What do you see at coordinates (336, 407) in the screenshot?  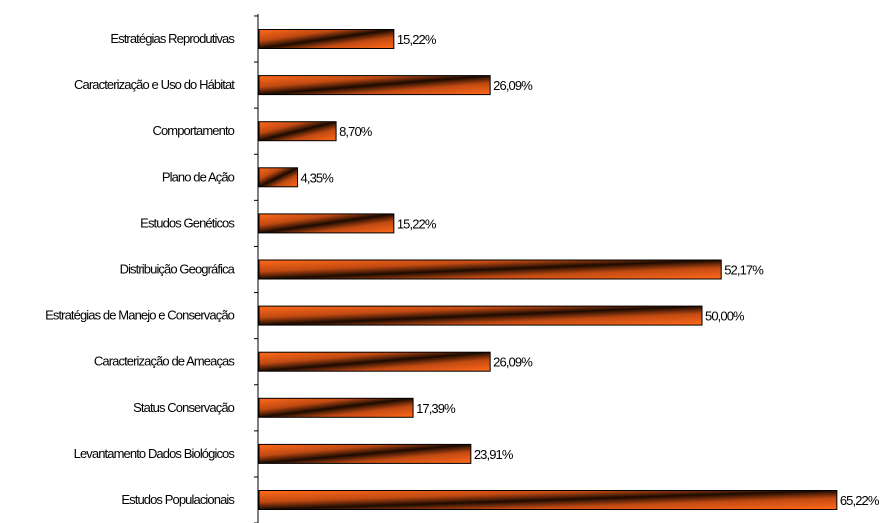 I see `bar-status-conservacao` at bounding box center [336, 407].